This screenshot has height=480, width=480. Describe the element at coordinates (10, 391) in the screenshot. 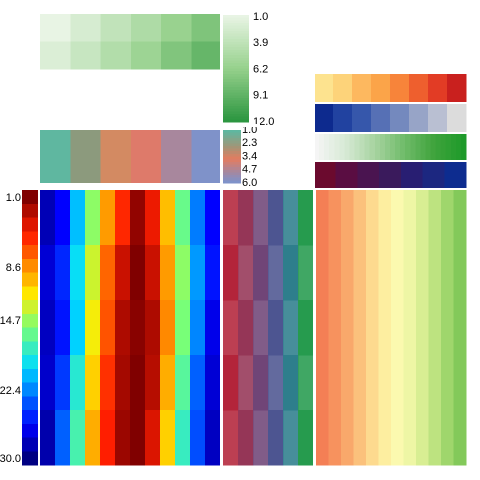

I see `jet-column-tick: 22.4` at that location.